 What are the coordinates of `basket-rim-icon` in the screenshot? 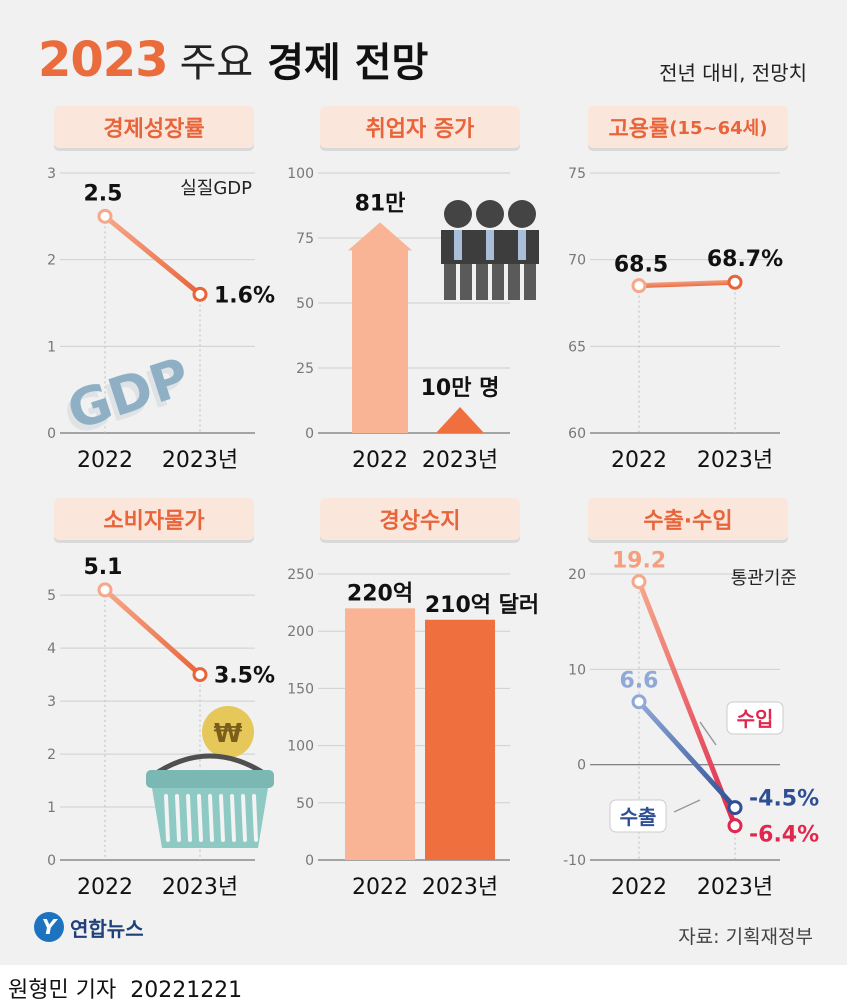 It's located at (210, 779).